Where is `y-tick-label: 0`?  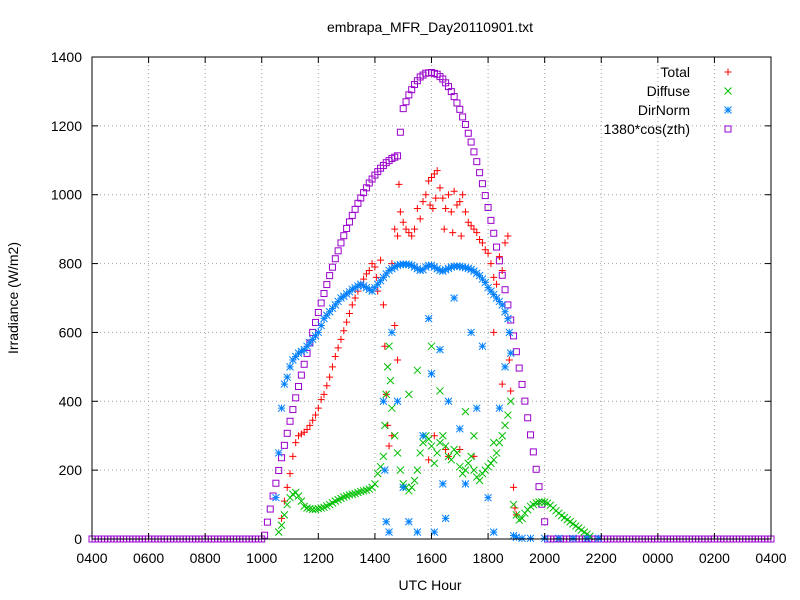
y-tick-label: 0 is located at coordinates (78, 539).